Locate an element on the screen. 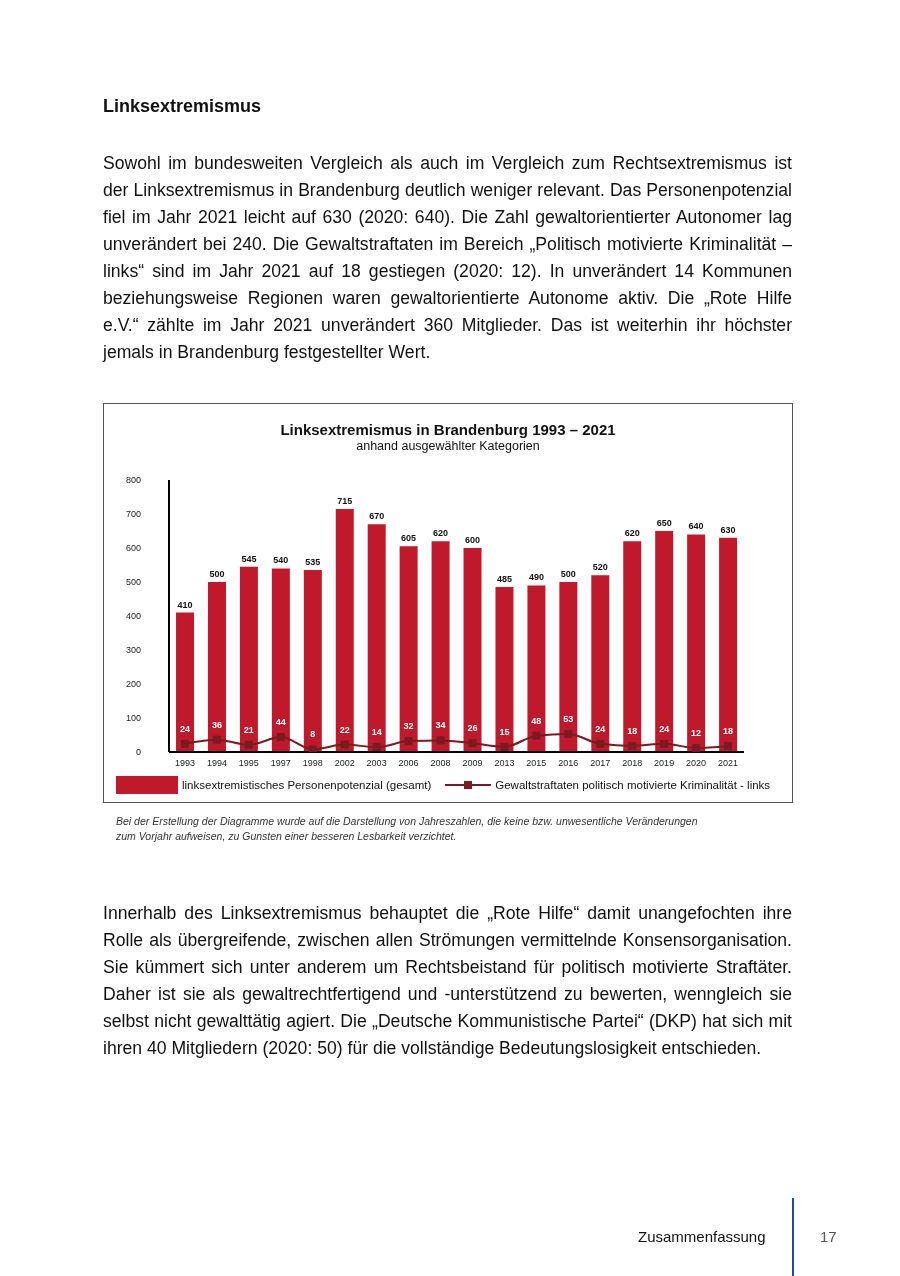 The width and height of the screenshot is (900, 1276). data-label: 32 is located at coordinates (408, 726).